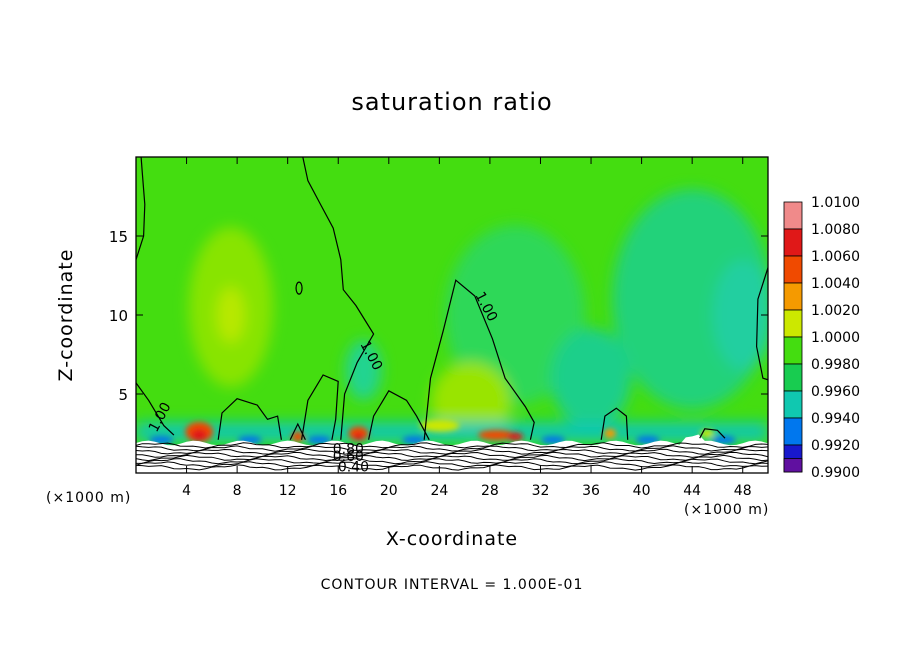 The width and height of the screenshot is (904, 658). Describe the element at coordinates (118, 316) in the screenshot. I see `y-tick-label: 10` at that location.